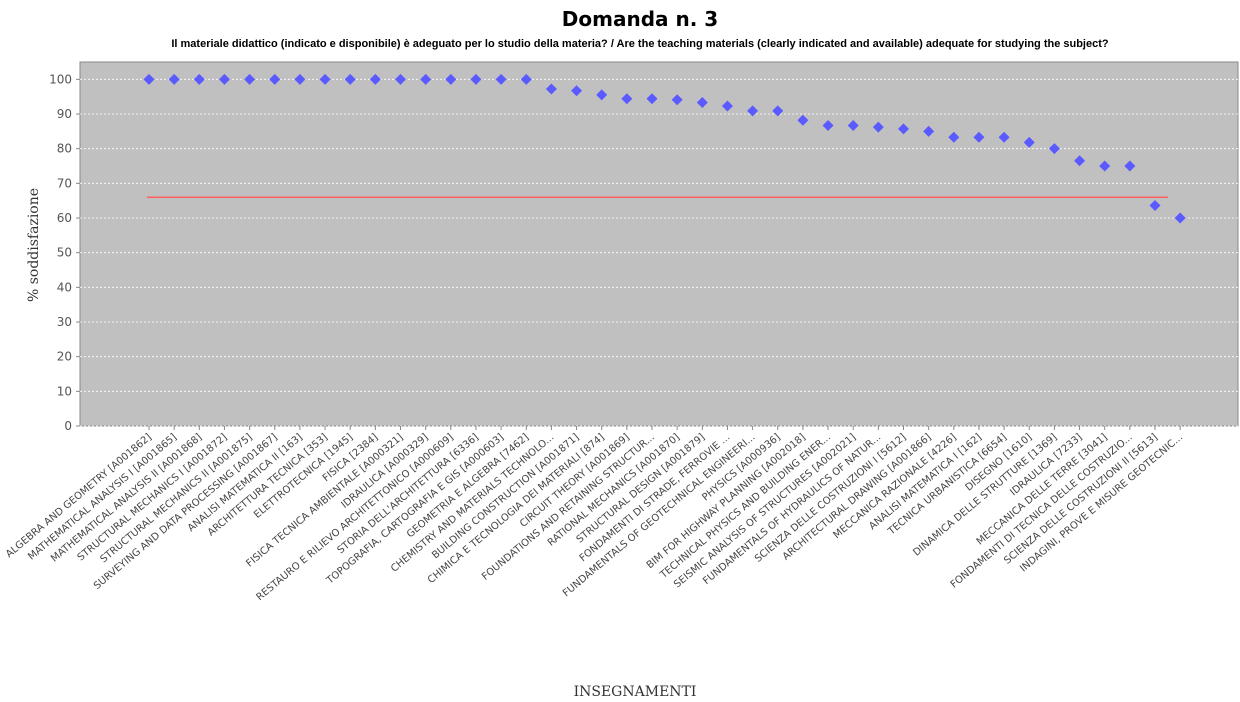 The height and width of the screenshot is (702, 1240). I want to click on y-axis-ticks: 0 10 20 30 40 50 60 70 80 90 100, so click(64, 252).